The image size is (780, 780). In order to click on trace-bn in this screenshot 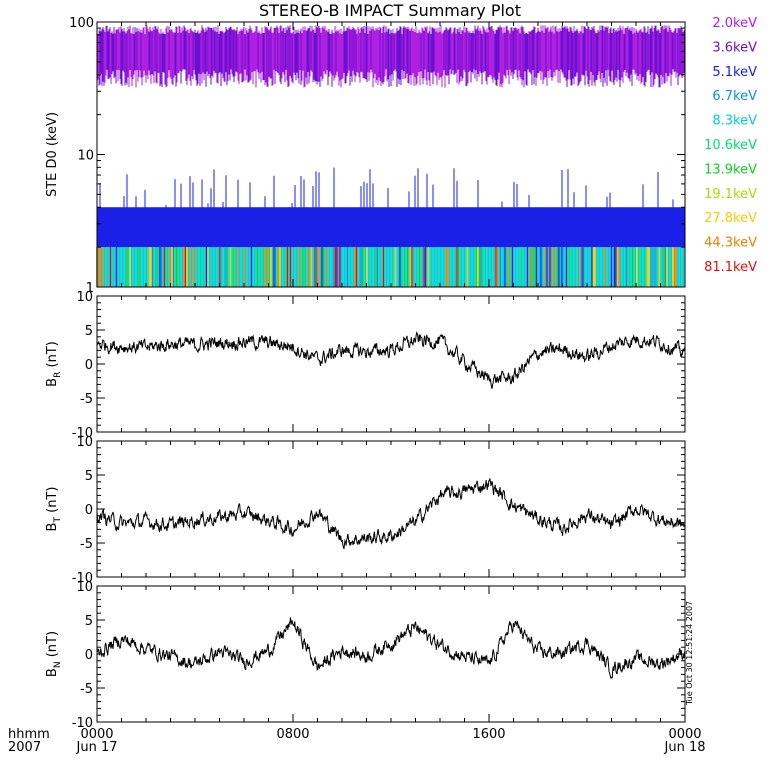, I will do `click(391, 648)`.